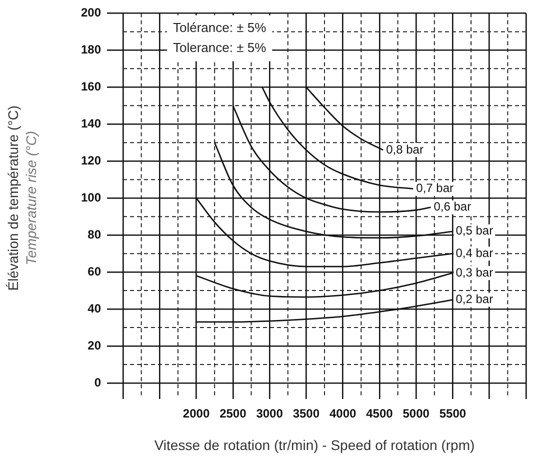 The image size is (534, 463). I want to click on annotation: Tolerance: ± 5%, so click(220, 47).